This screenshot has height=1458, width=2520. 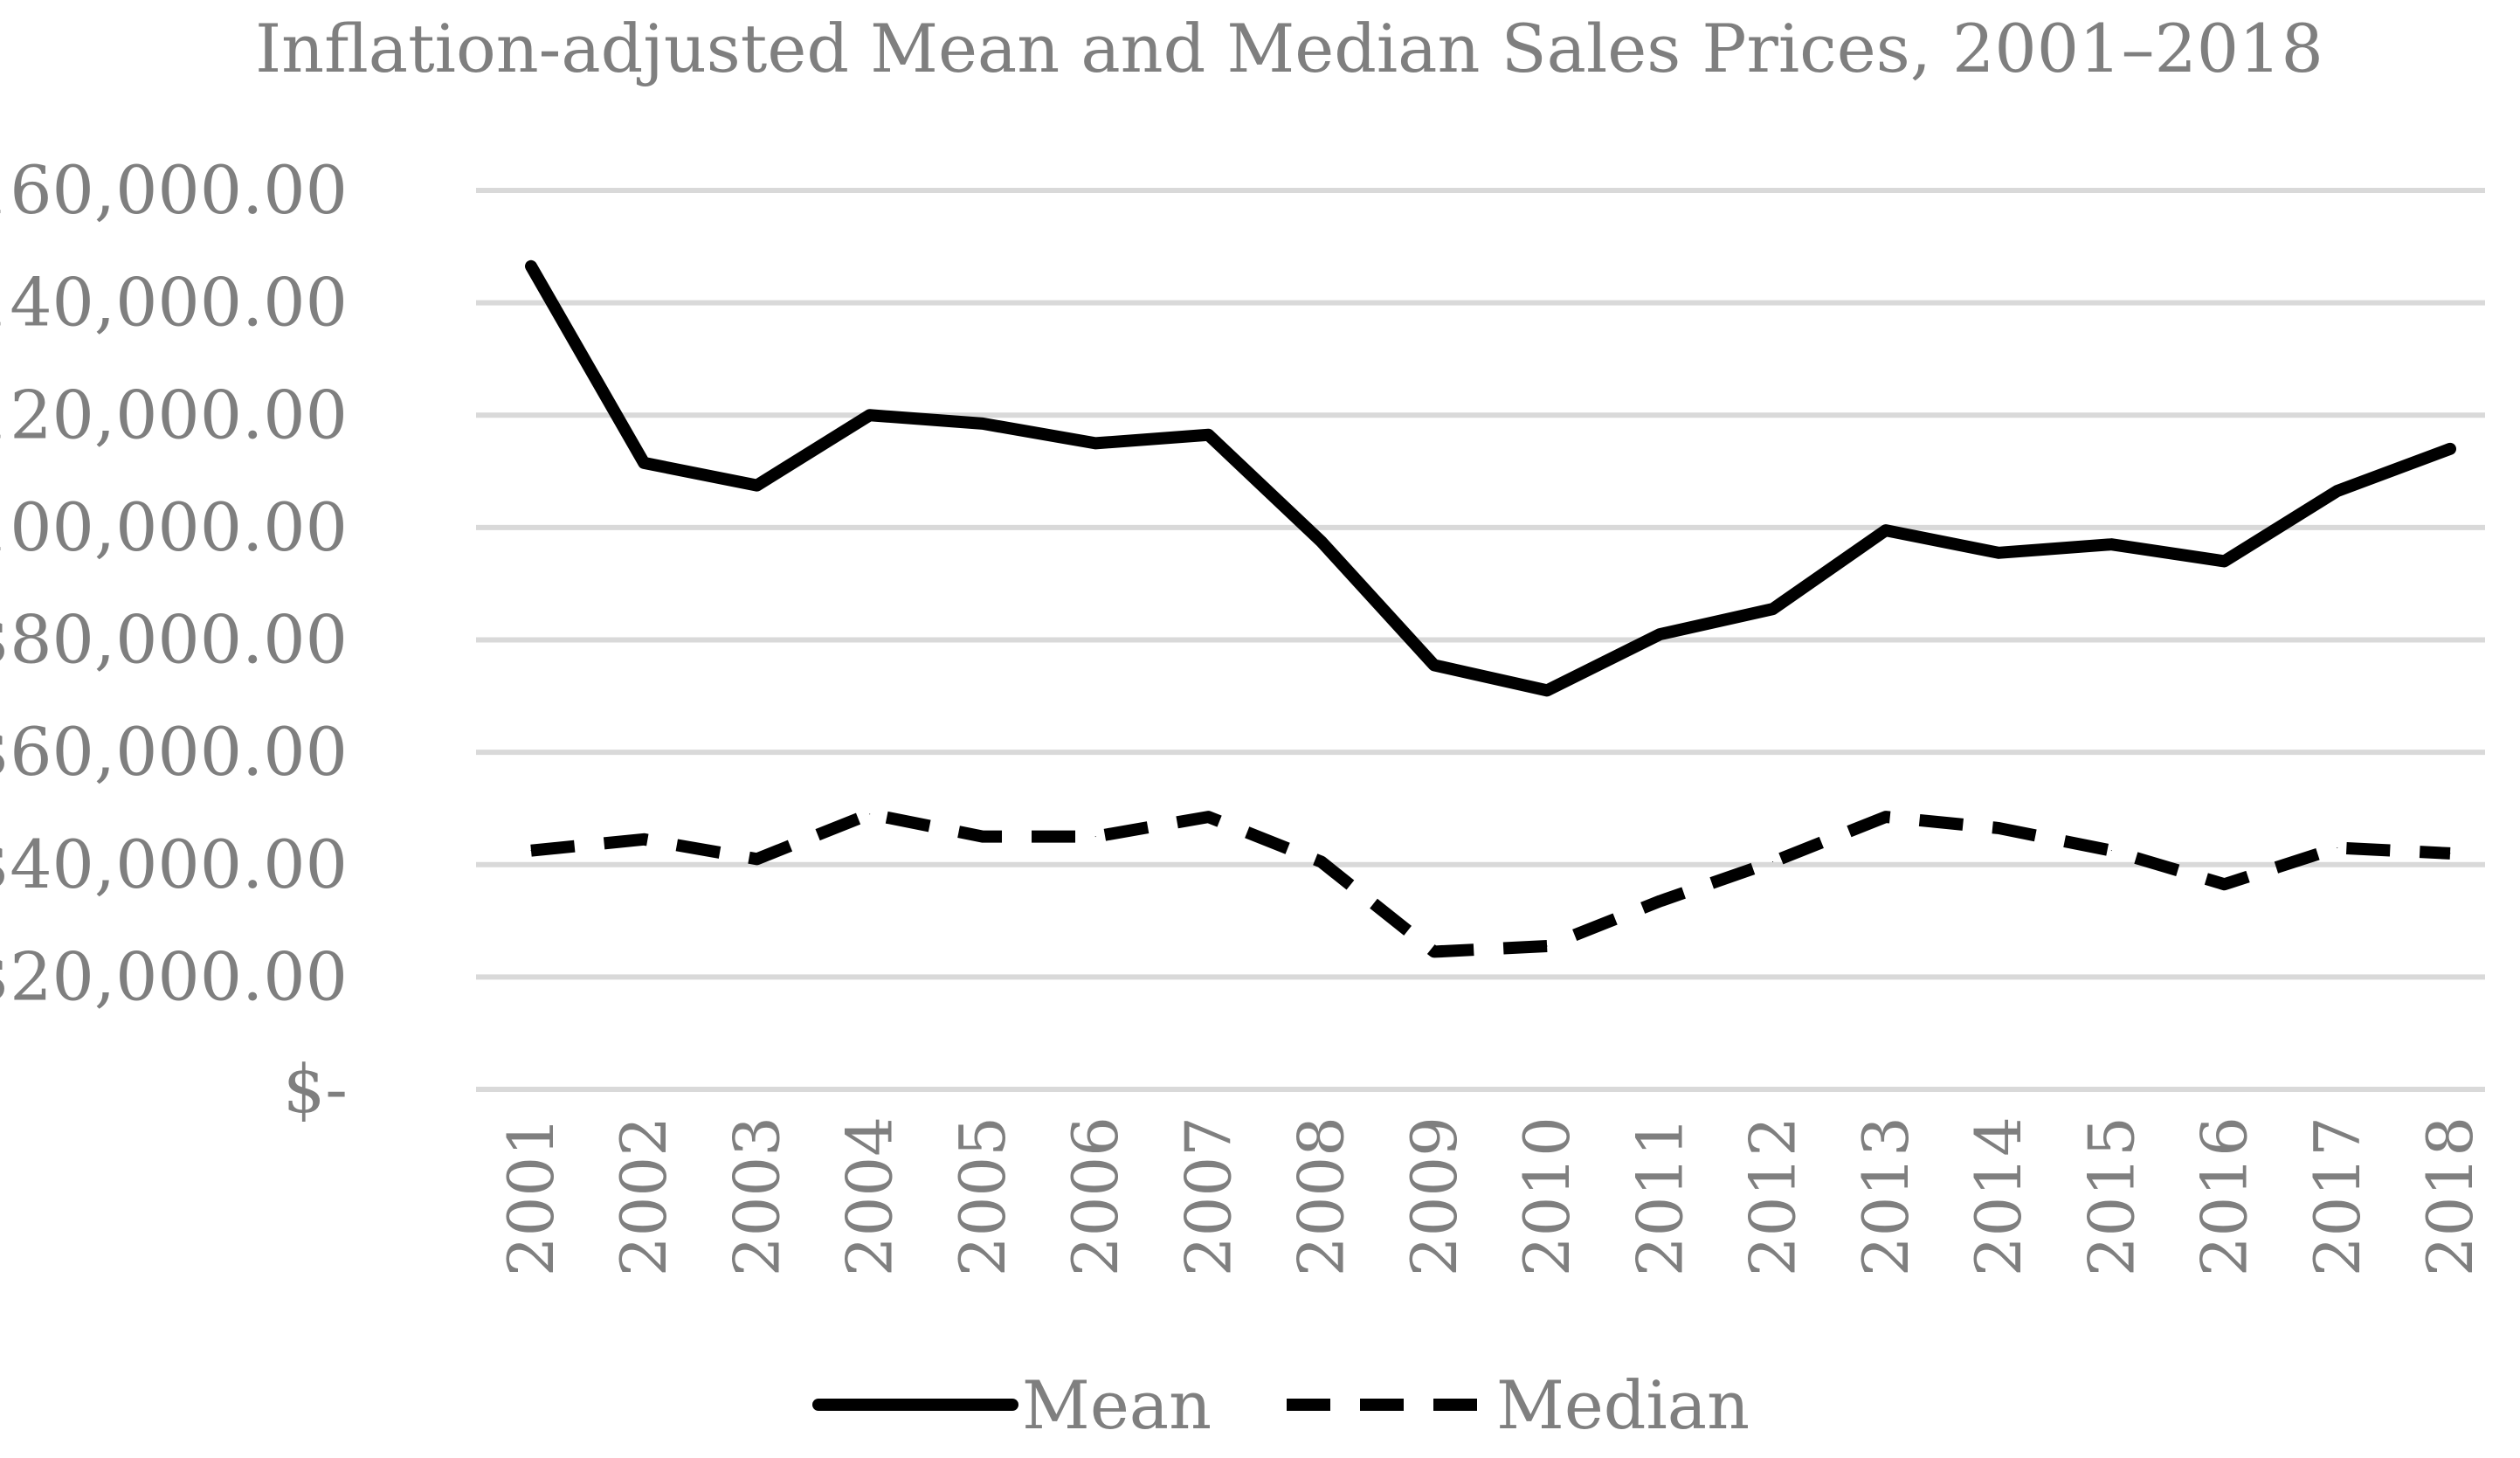 I want to click on x-tick-label: 2009, so click(x=1434, y=1196).